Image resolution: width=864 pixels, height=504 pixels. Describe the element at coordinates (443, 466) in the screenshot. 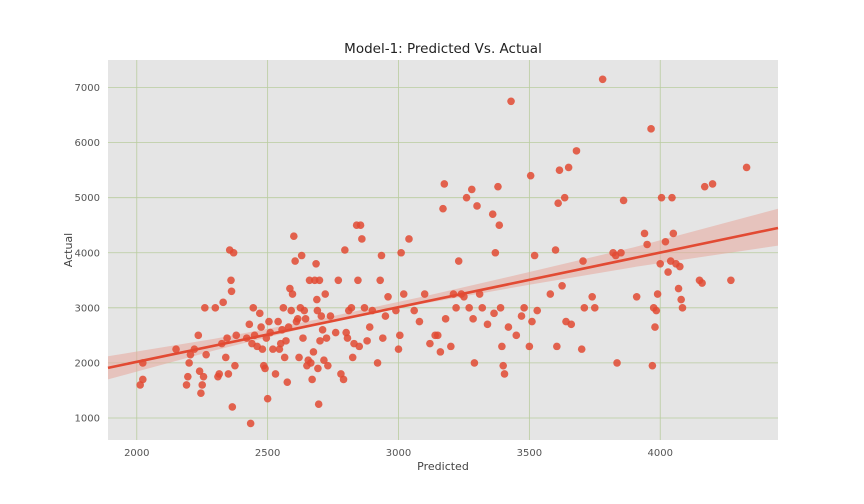

I see `x-axis-label: Predicted` at that location.